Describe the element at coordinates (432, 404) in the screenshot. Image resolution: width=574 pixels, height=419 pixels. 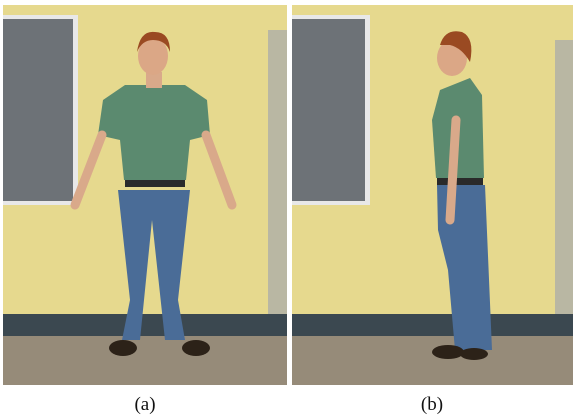
I see `caption: (b)` at that location.